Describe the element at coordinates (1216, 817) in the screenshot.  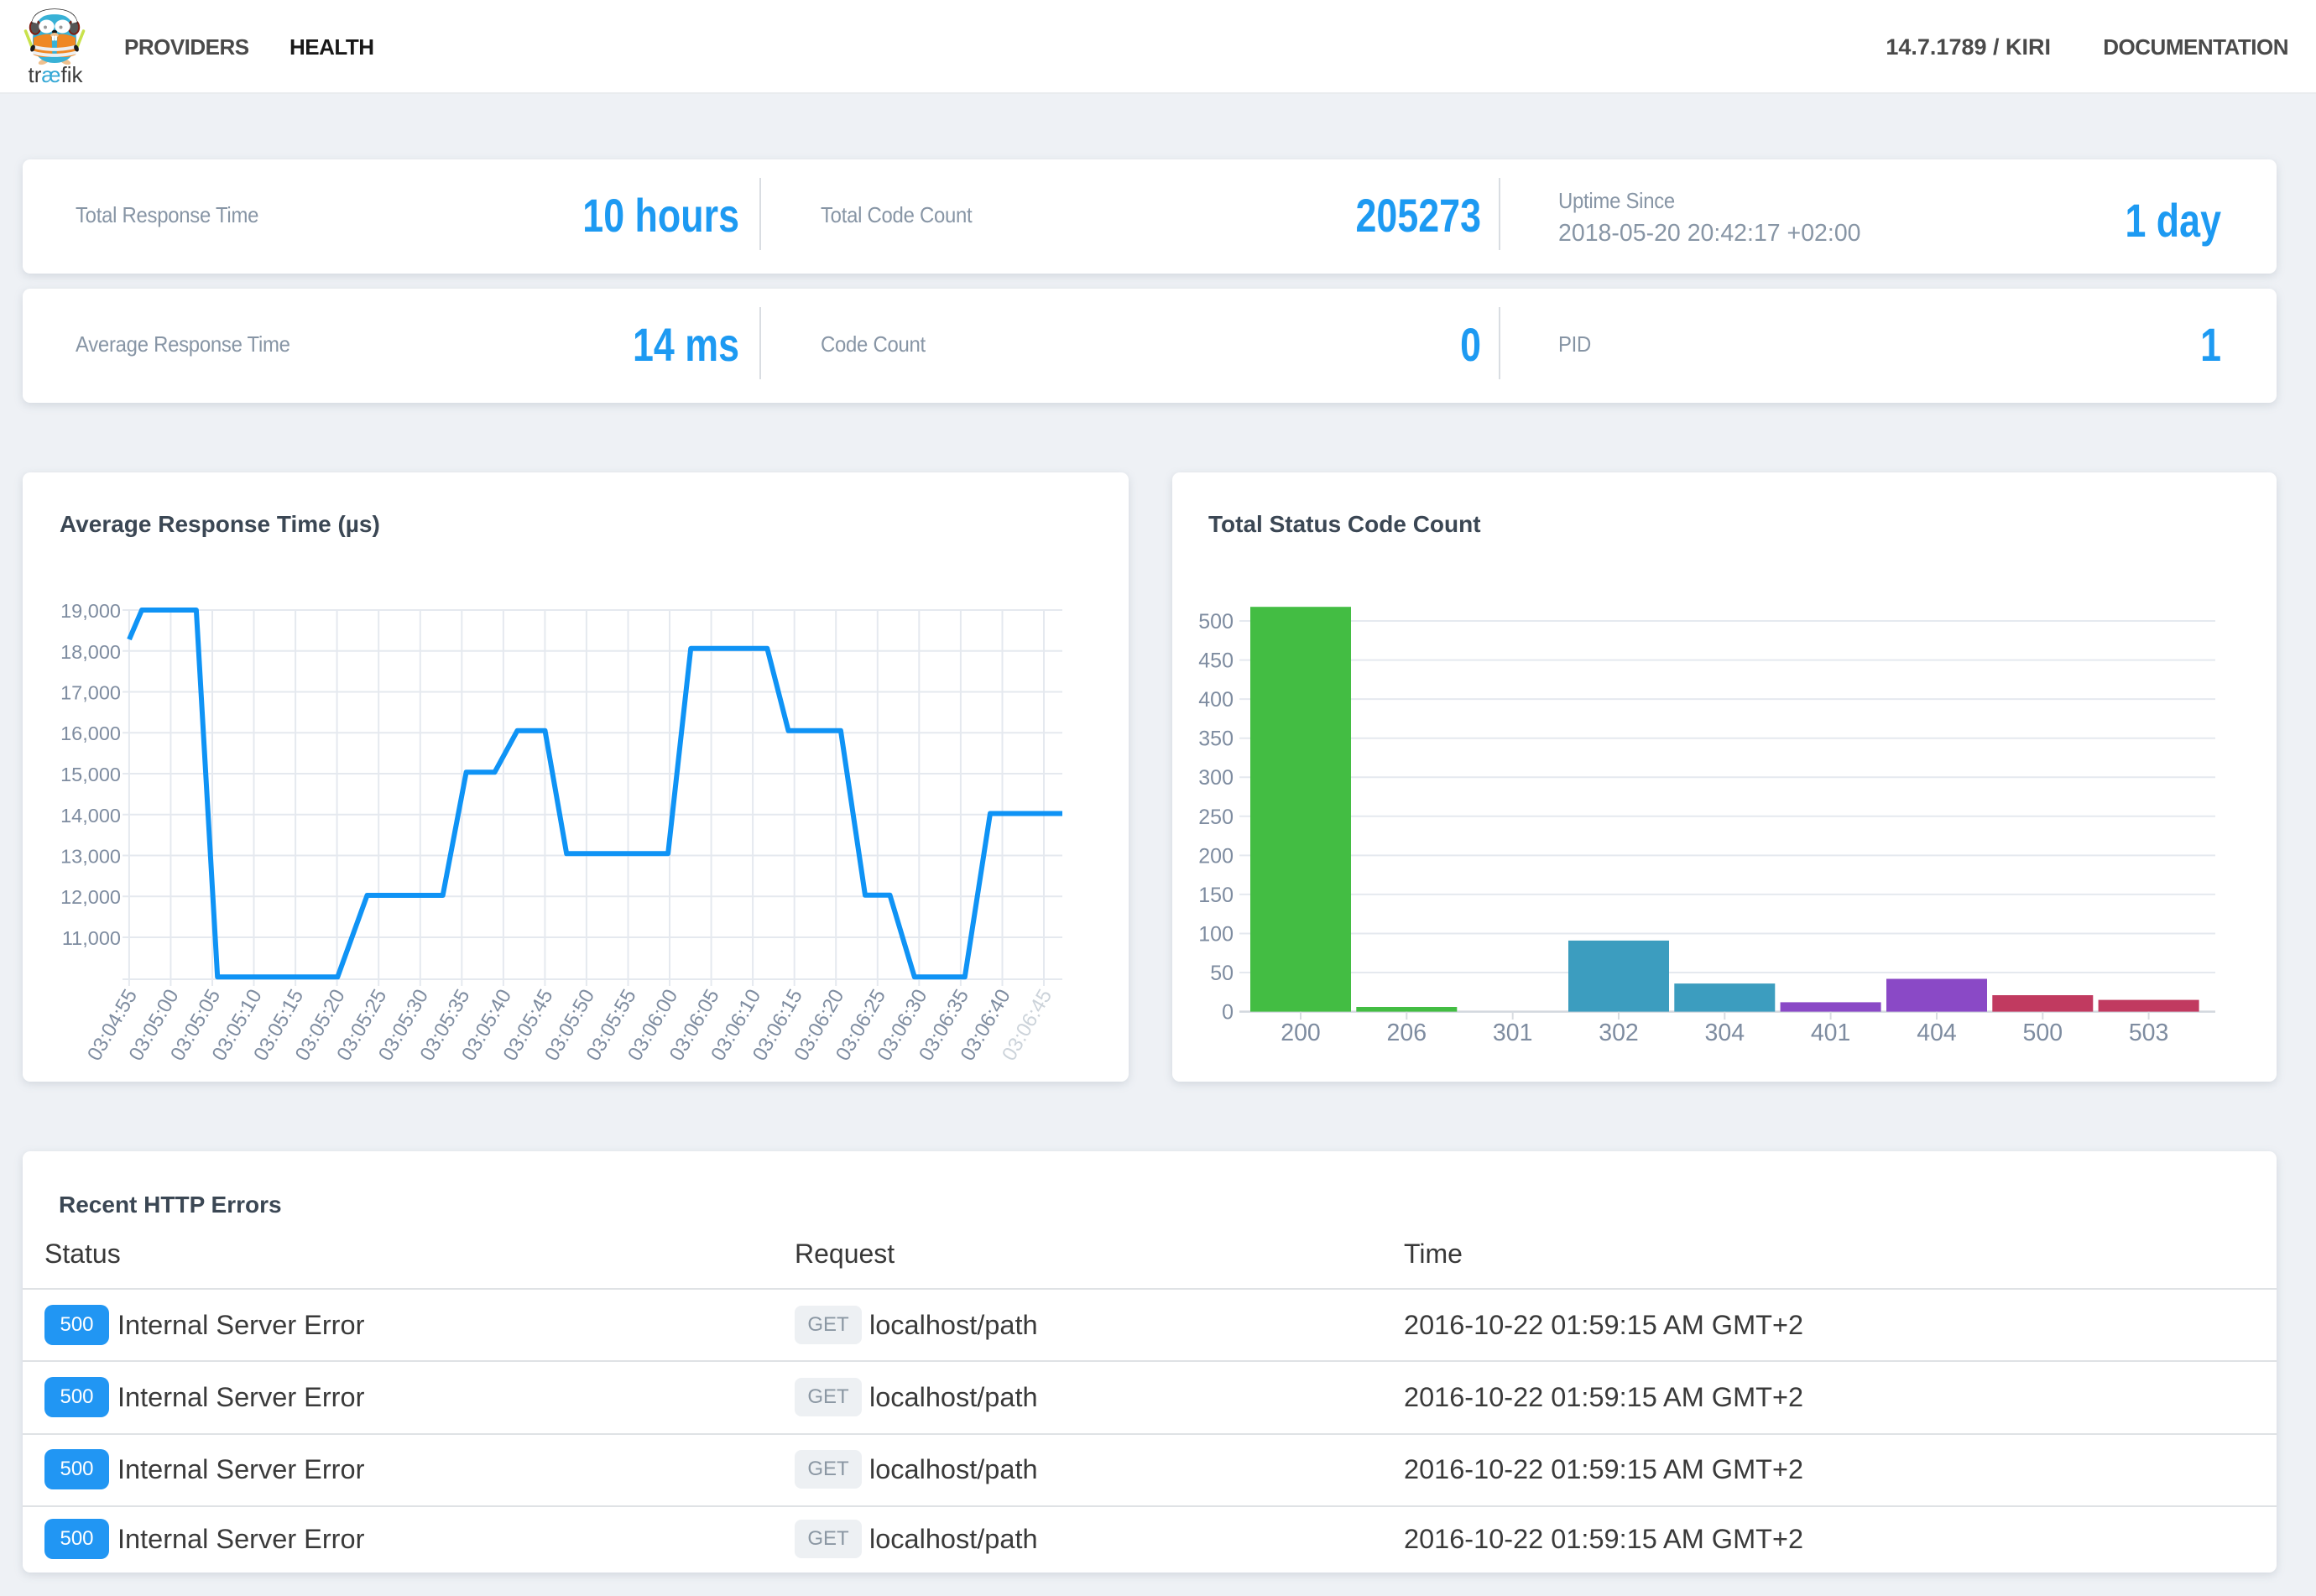
I see `svg-text: 250` at that location.